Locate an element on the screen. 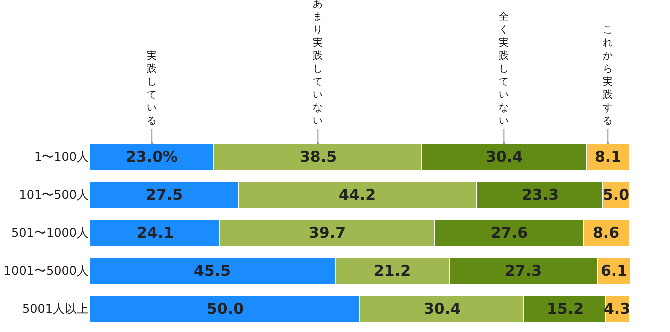 The height and width of the screenshot is (332, 670). data-label: 15.2 is located at coordinates (565, 309).